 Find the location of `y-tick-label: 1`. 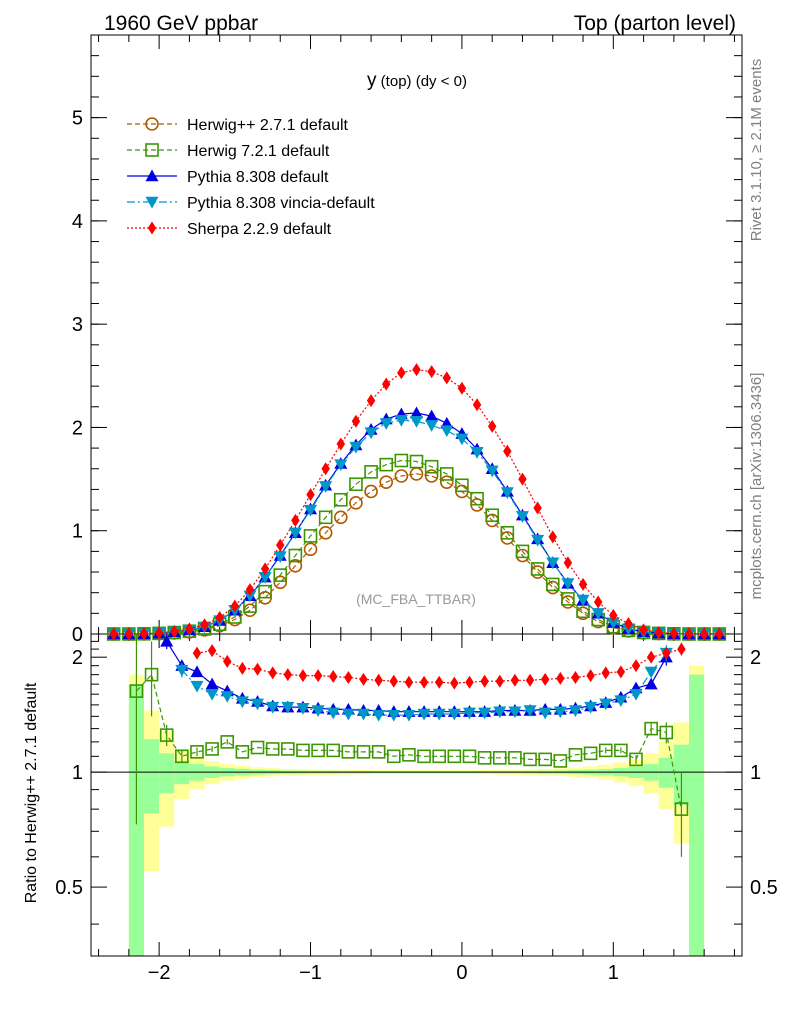

y-tick-label: 1 is located at coordinates (77, 532).